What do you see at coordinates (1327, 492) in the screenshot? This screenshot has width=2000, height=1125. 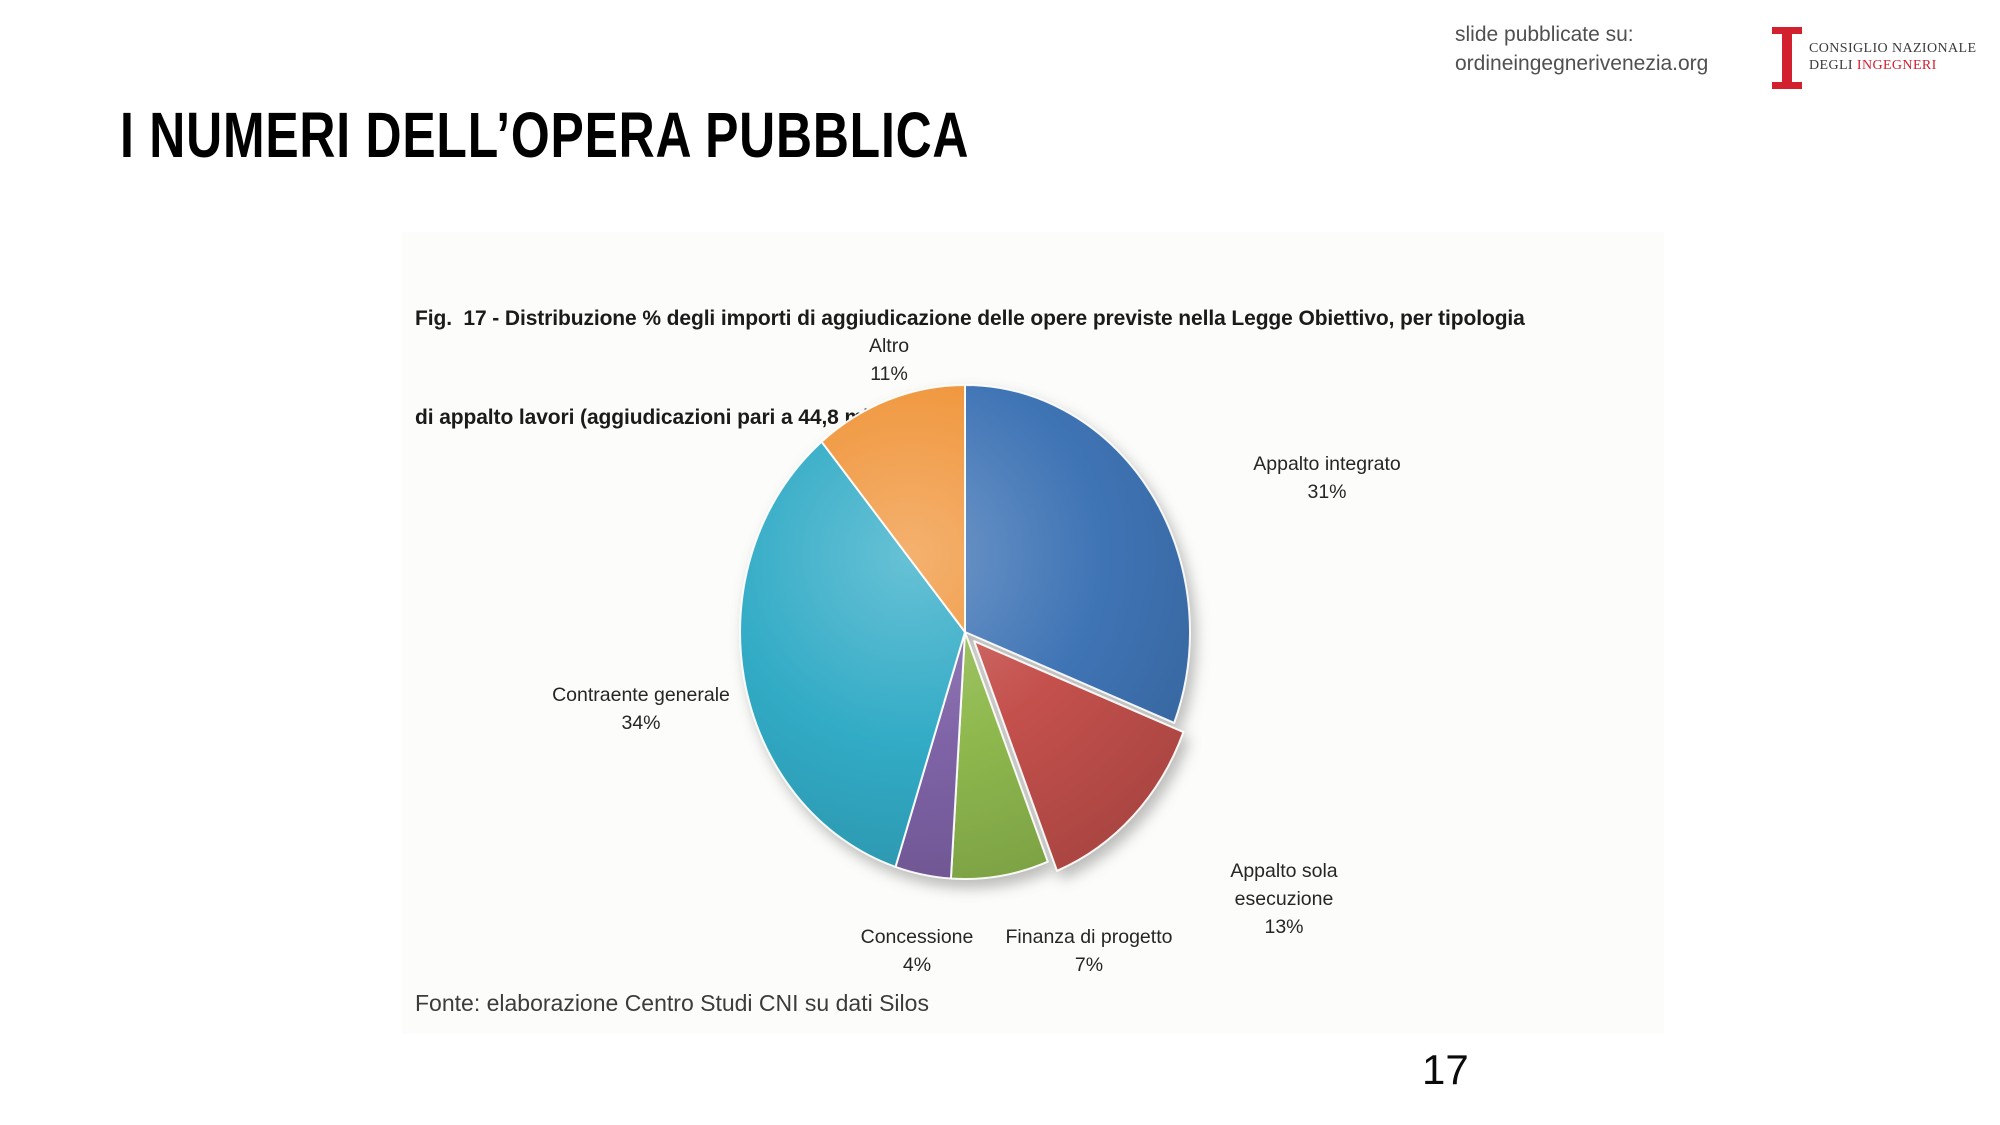 I see `pie-label-percent: 31%` at bounding box center [1327, 492].